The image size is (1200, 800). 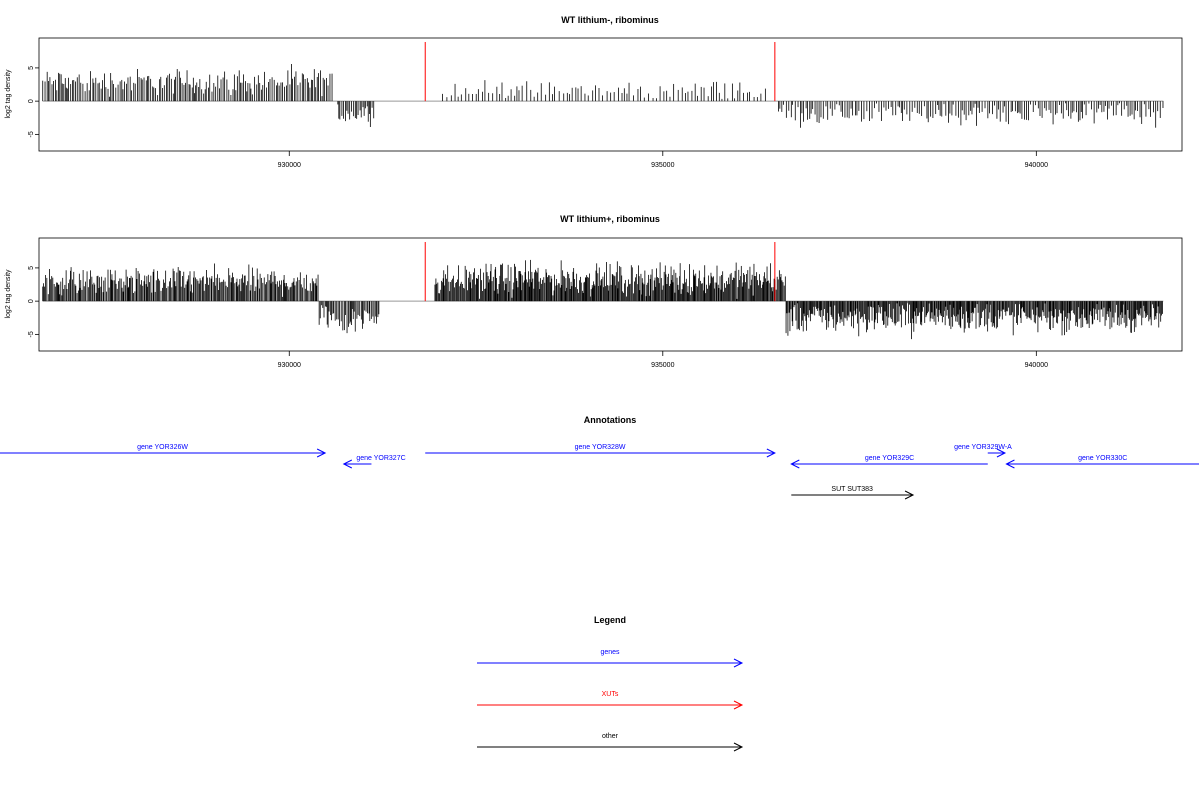 What do you see at coordinates (610, 742) in the screenshot?
I see `legend-item-other: other` at bounding box center [610, 742].